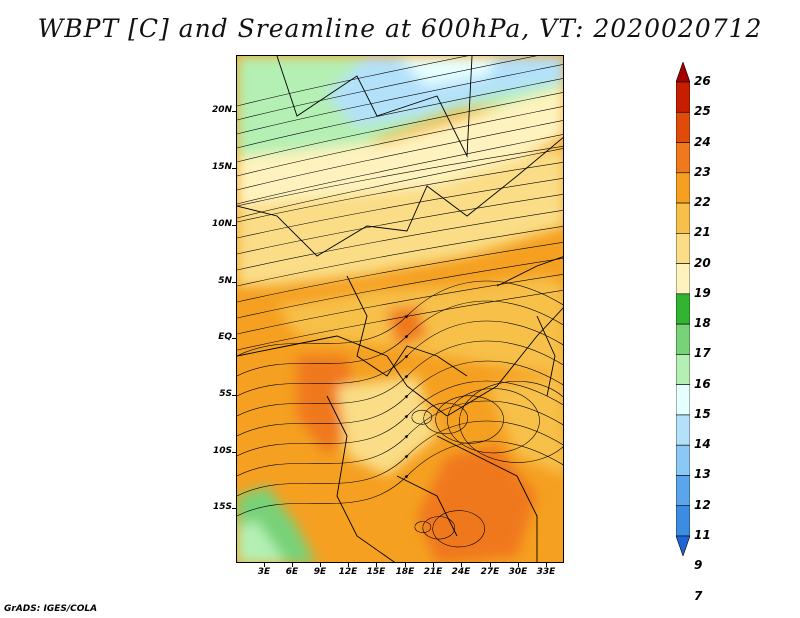 The width and height of the screenshot is (800, 618). What do you see at coordinates (225, 394) in the screenshot?
I see `lat-label-5s: 5S` at bounding box center [225, 394].